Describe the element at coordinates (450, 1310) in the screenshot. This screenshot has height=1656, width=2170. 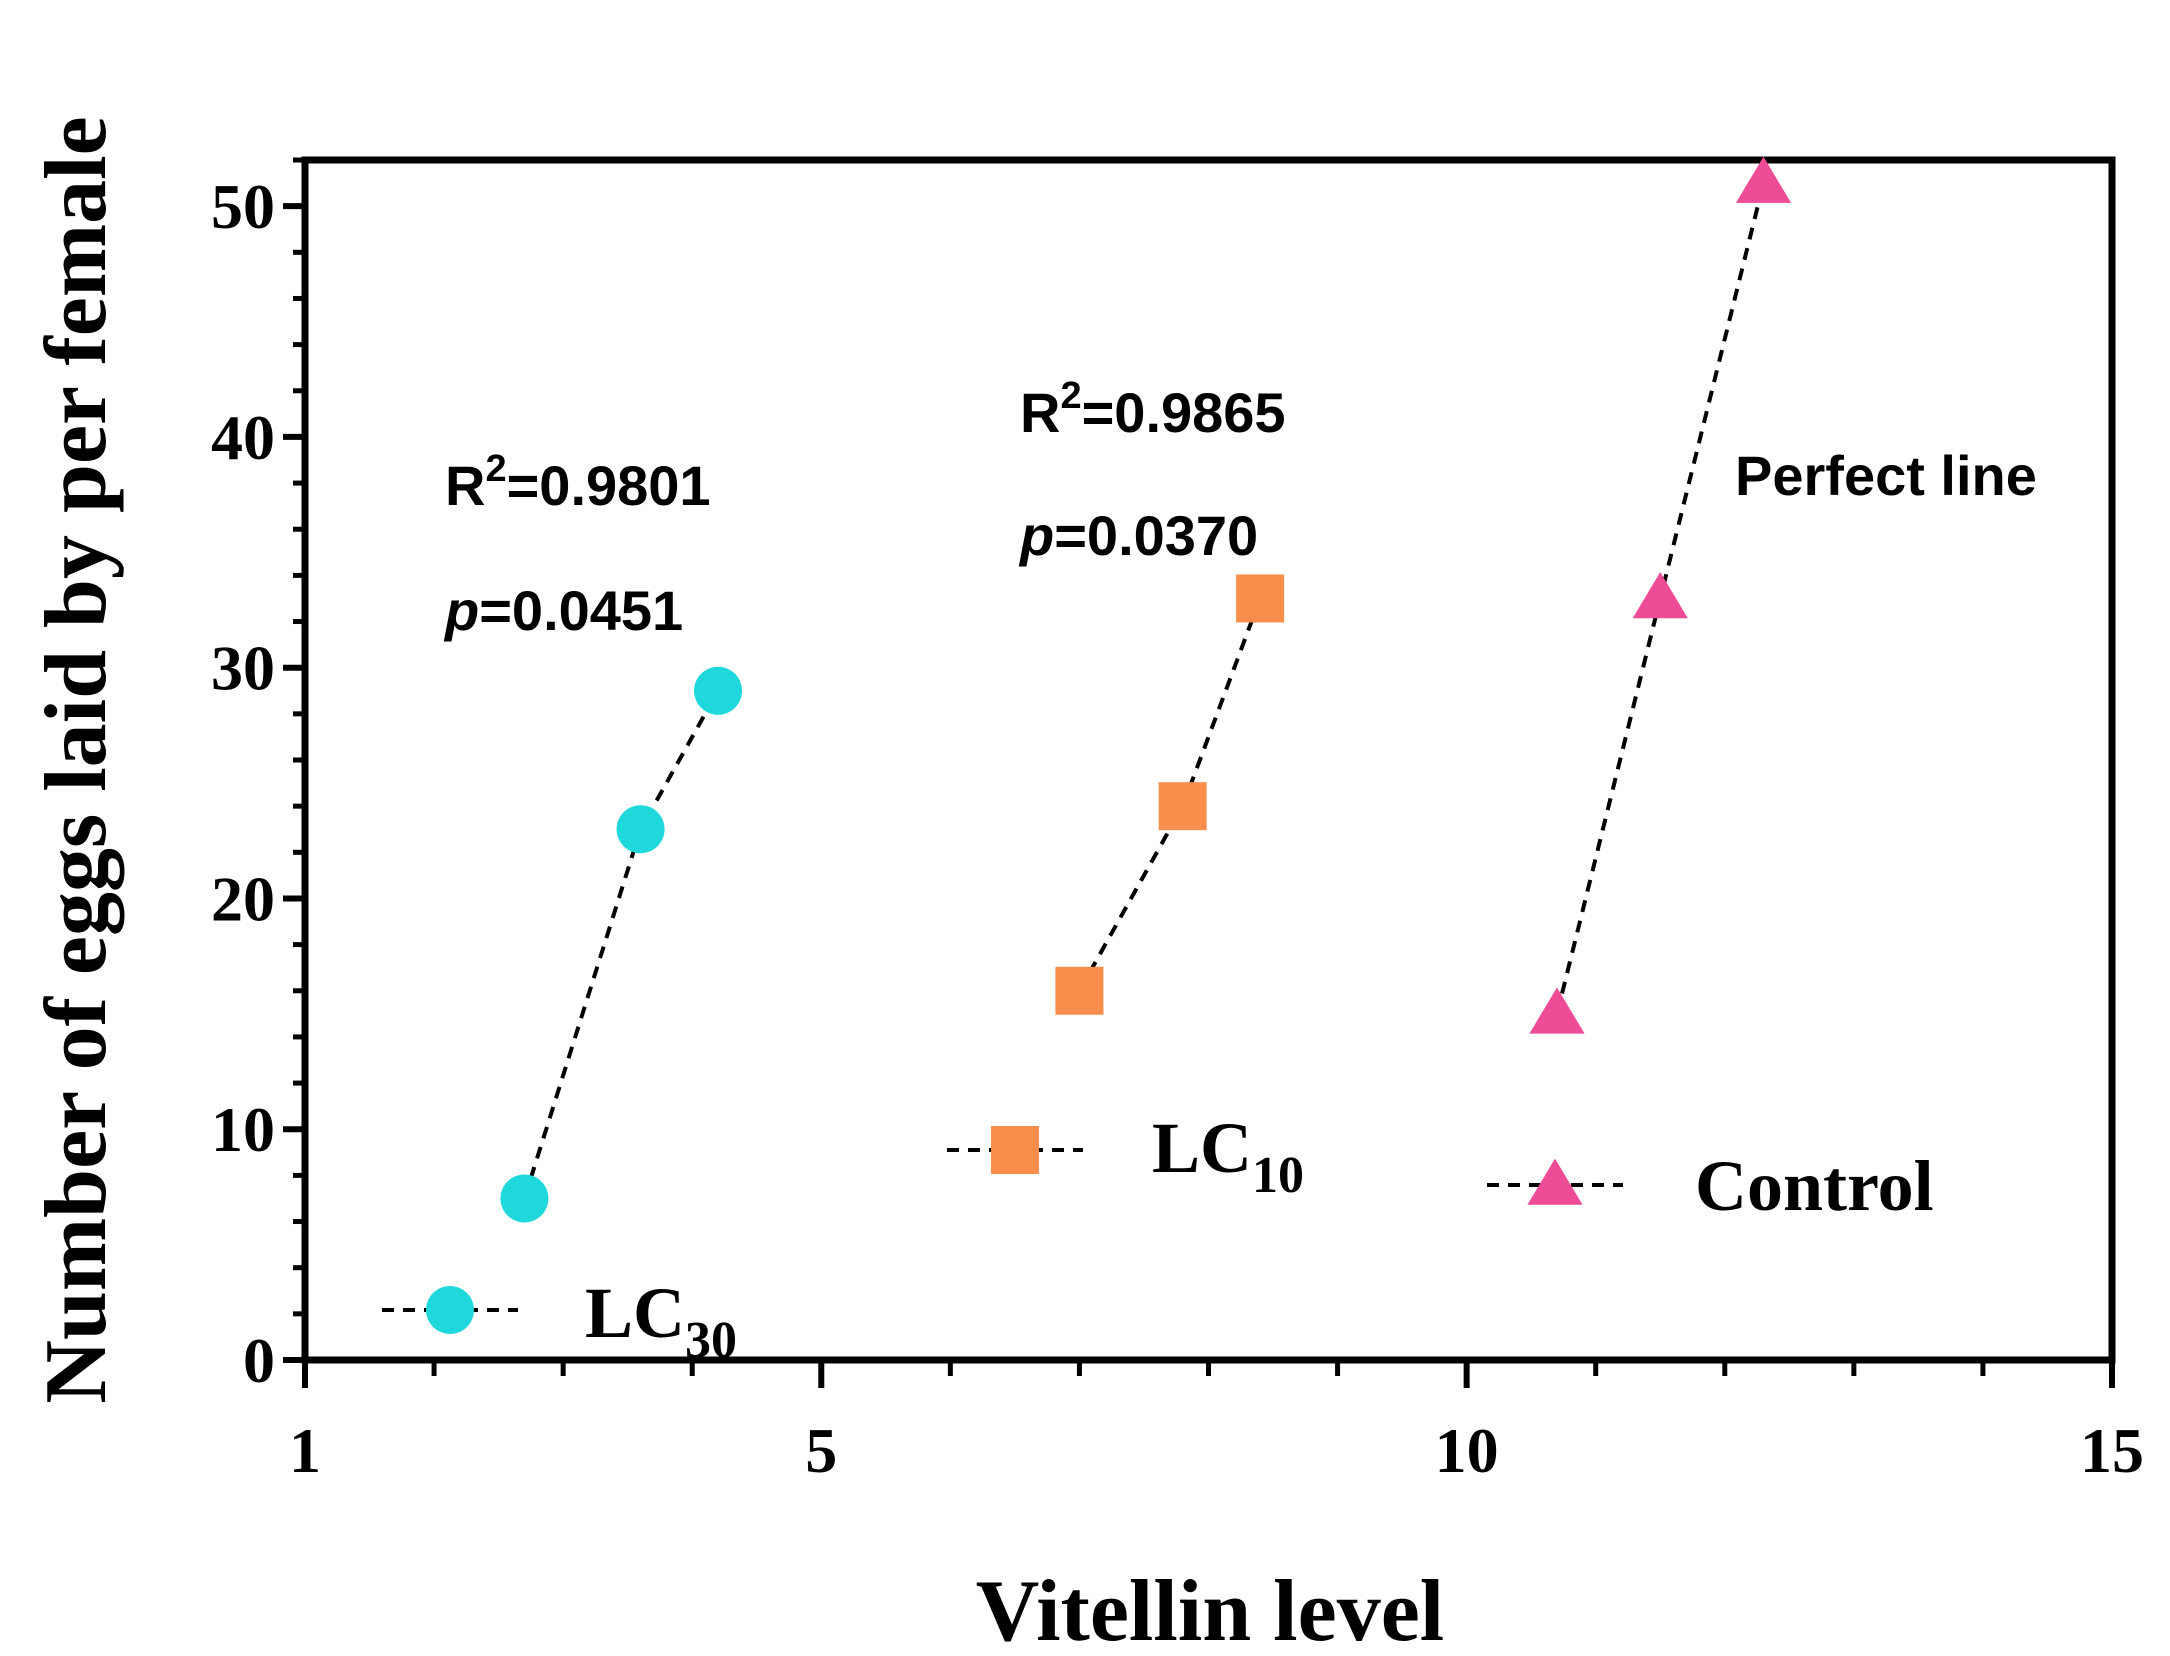
I see `legend-marker-lc30` at that location.